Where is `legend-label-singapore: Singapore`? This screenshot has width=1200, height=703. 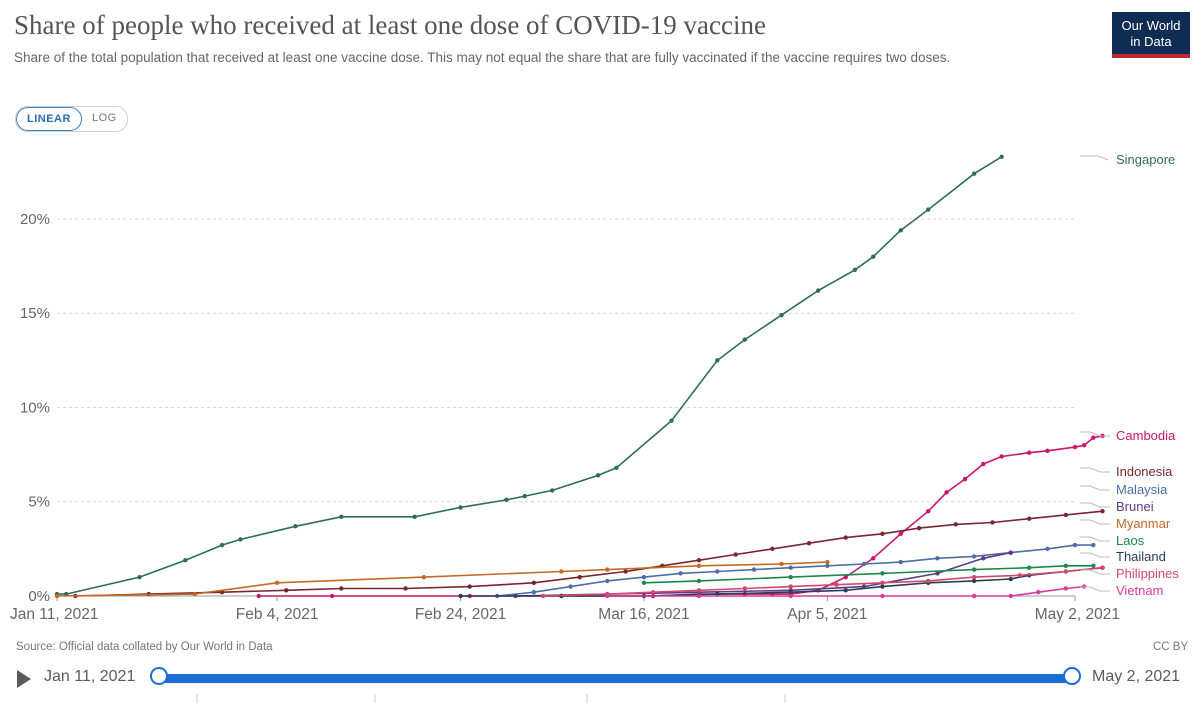 legend-label-singapore: Singapore is located at coordinates (1145, 159).